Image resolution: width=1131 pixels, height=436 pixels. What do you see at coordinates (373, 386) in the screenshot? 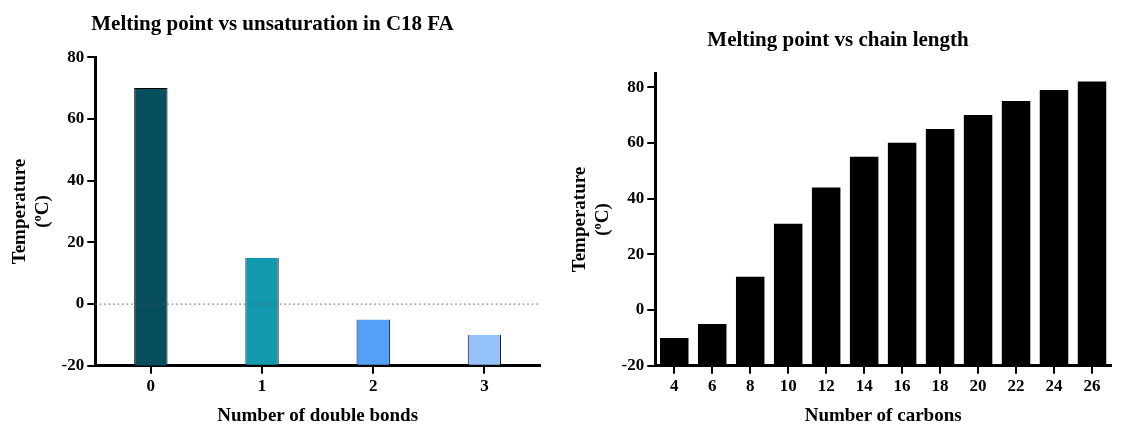
I see `x-tick-label: 2` at bounding box center [373, 386].